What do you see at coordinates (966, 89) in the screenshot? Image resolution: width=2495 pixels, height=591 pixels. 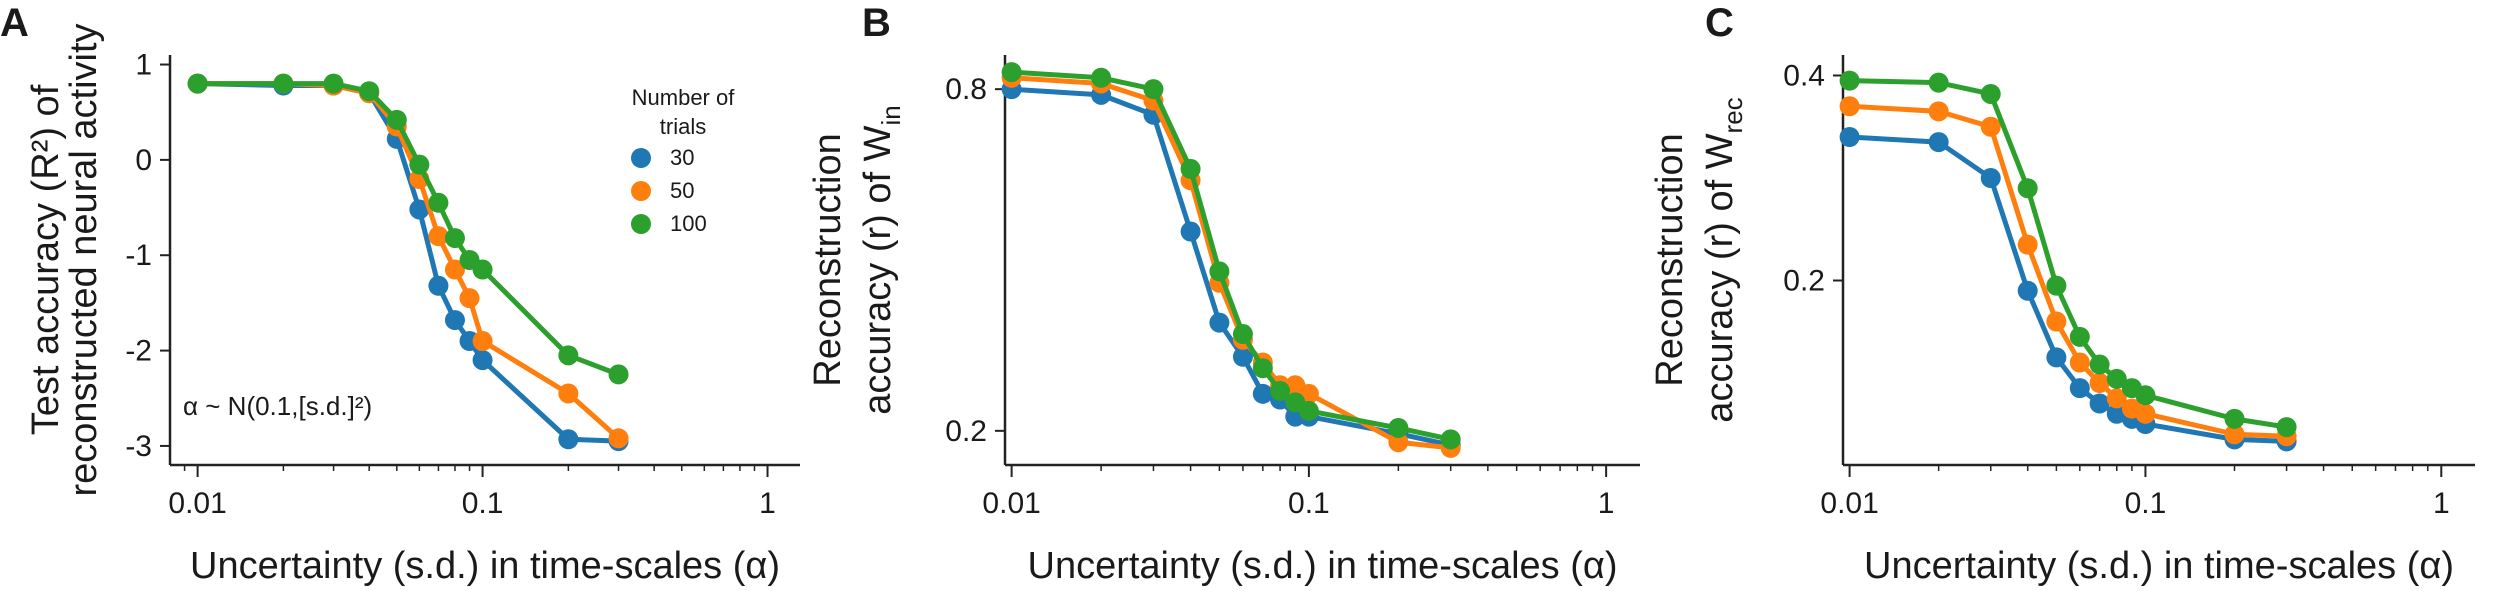 I see `y-tick-label: 0.8` at bounding box center [966, 89].